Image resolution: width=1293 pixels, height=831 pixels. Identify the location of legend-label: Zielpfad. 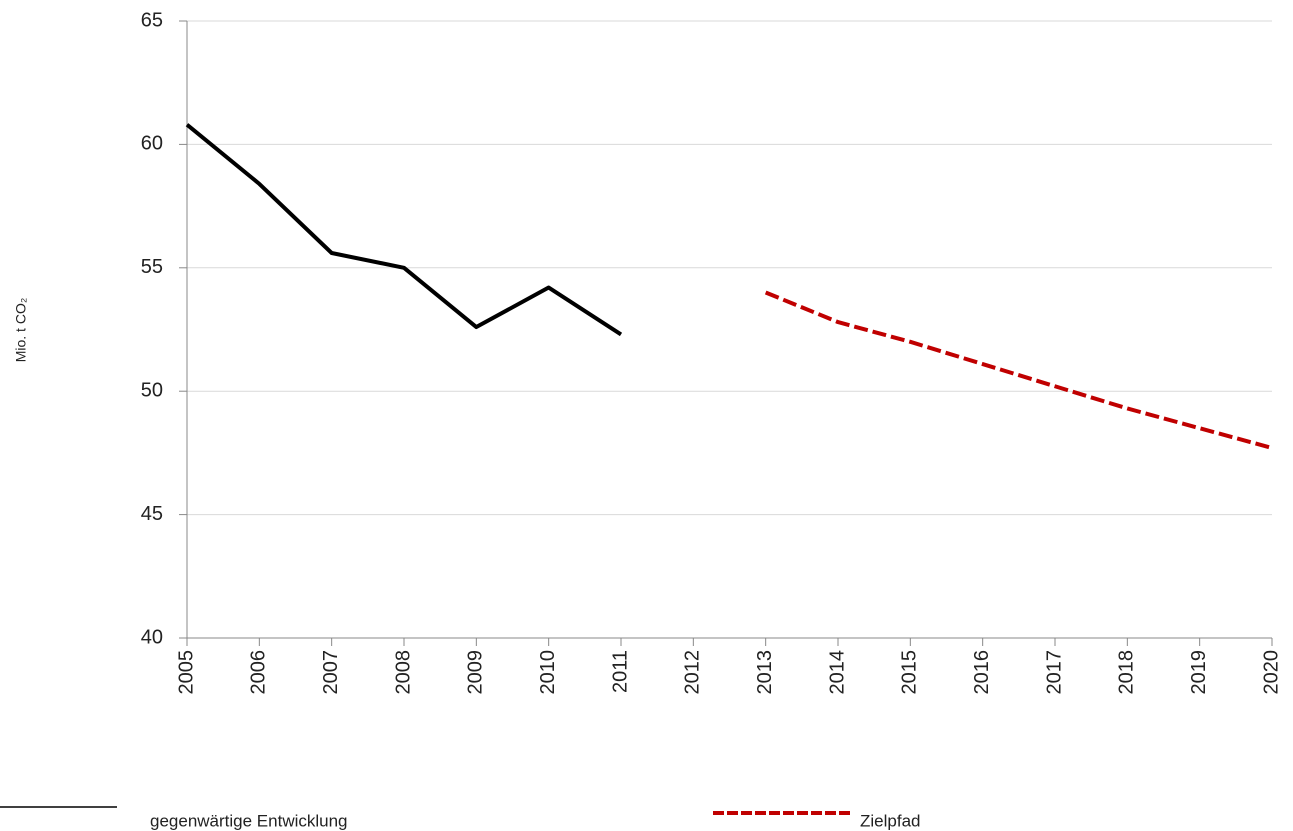
(890, 820).